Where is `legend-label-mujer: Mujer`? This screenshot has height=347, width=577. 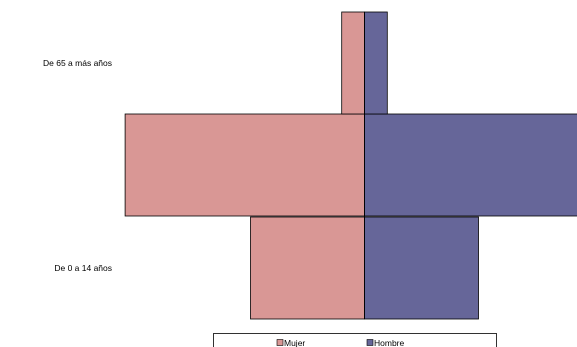 legend-label-mujer: Mujer is located at coordinates (294, 342).